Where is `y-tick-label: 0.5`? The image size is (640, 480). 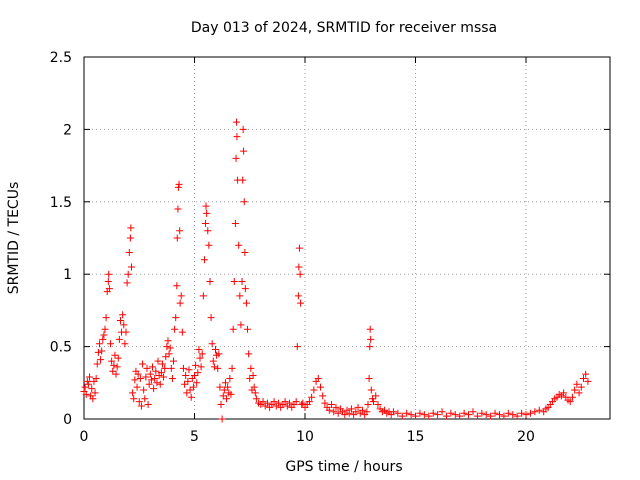 y-tick-label: 0.5 is located at coordinates (61, 348).